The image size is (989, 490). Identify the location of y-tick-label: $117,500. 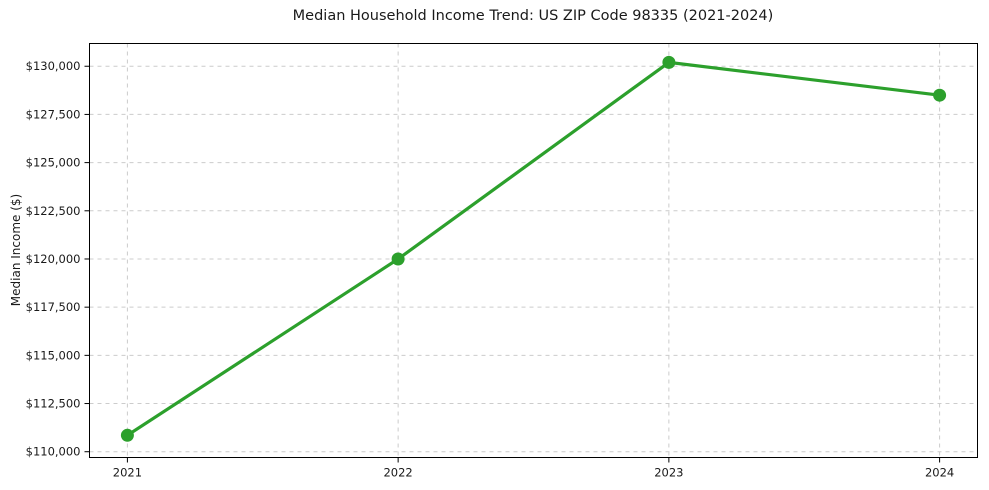
(53, 307).